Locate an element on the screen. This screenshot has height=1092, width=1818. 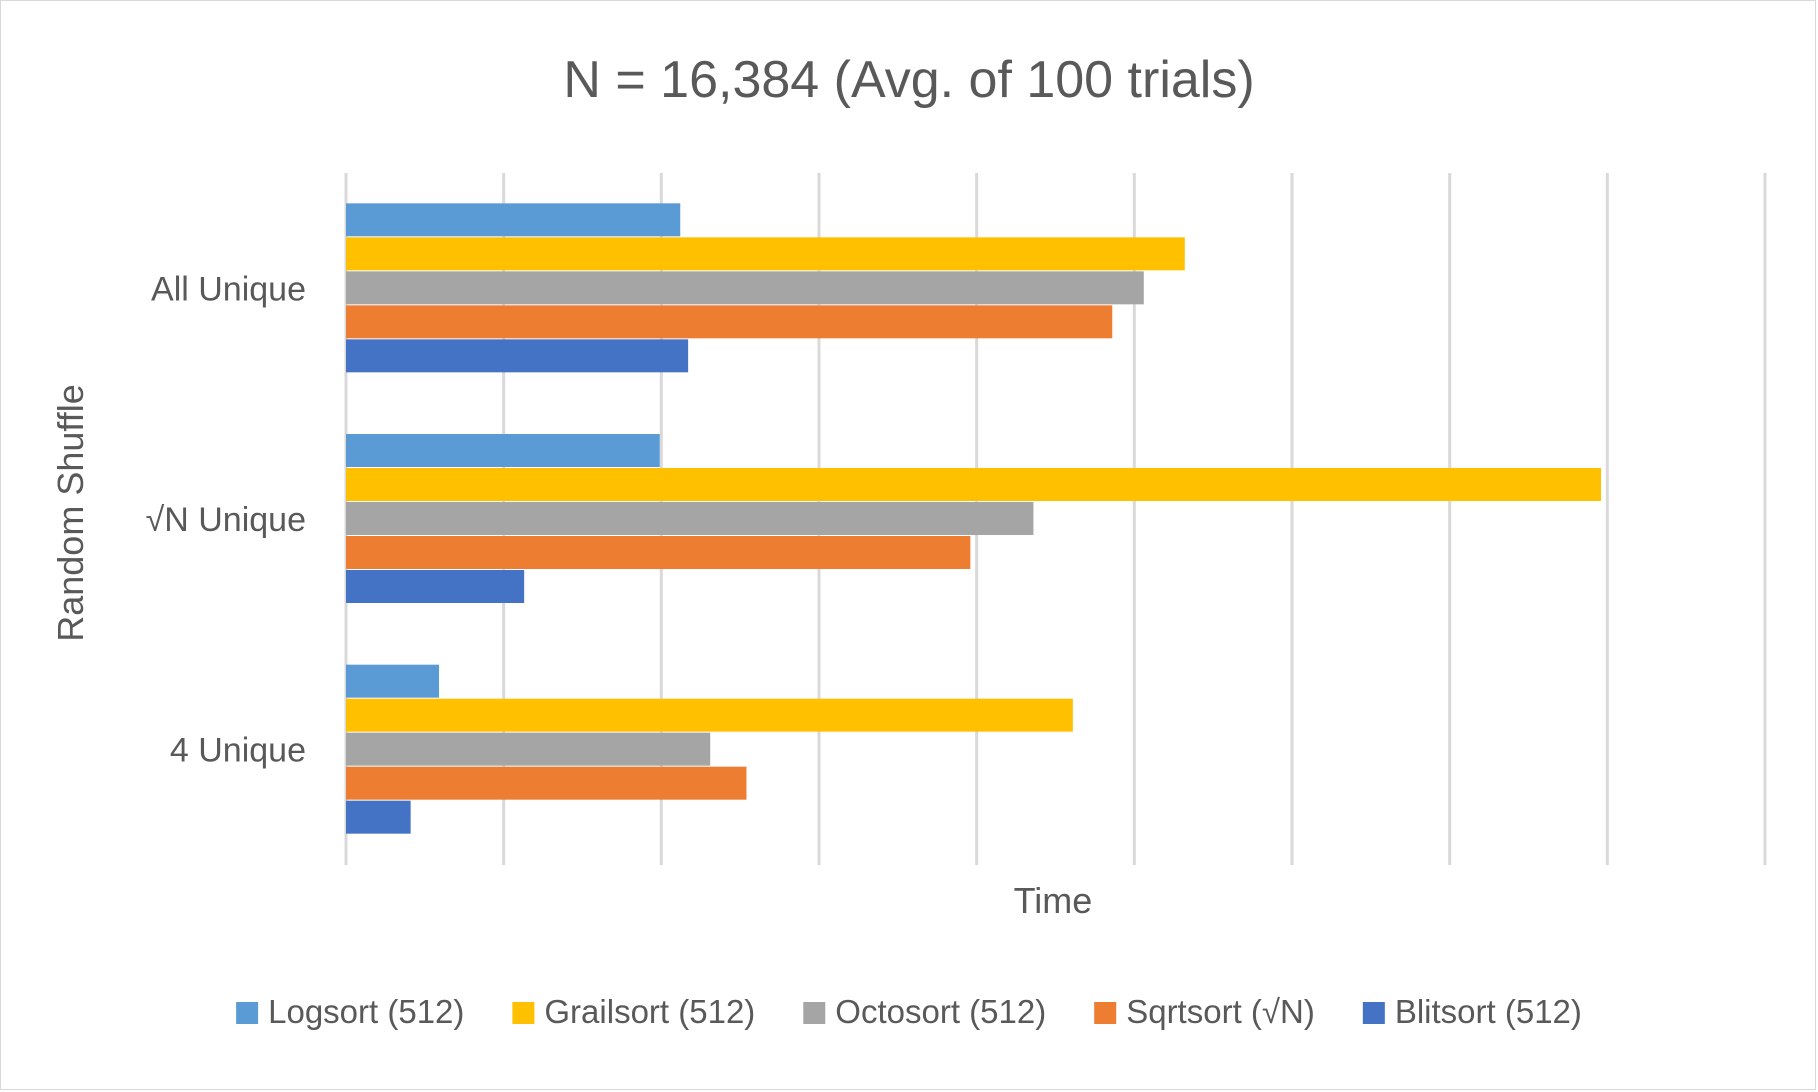
legend-item-4: Sqrtsort (√N) is located at coordinates (1204, 1011).